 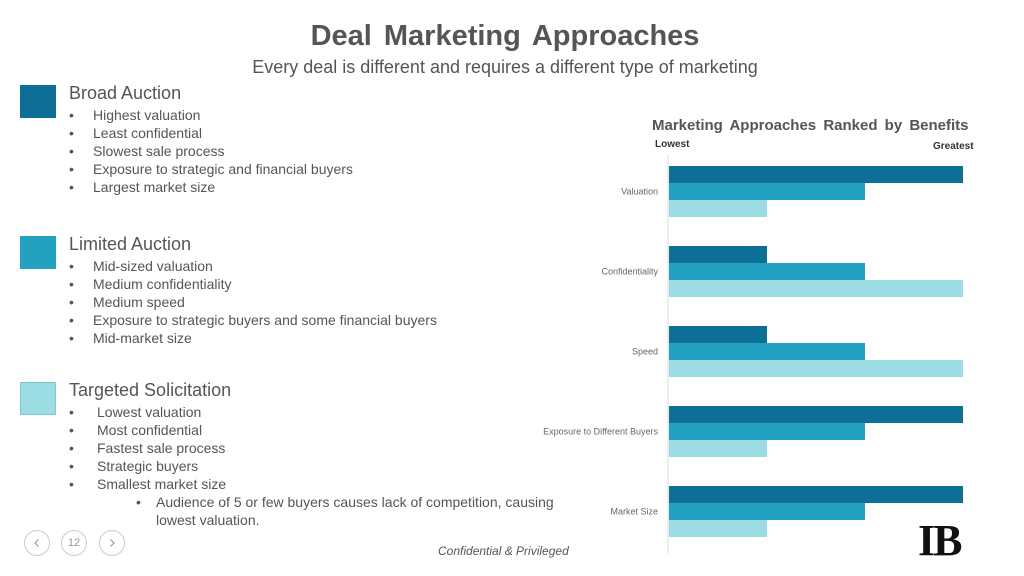 What do you see at coordinates (672, 144) in the screenshot?
I see `scale-low-label: Lowest` at bounding box center [672, 144].